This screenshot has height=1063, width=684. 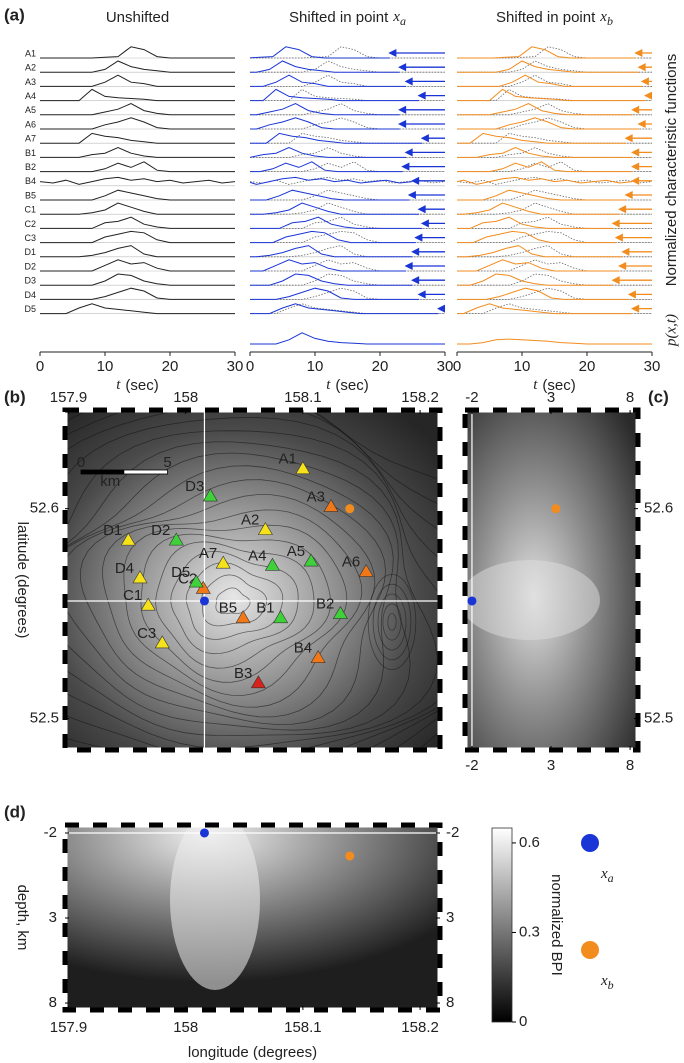 I want to click on x-tick-label: 157.9, so click(x=69, y=1027).